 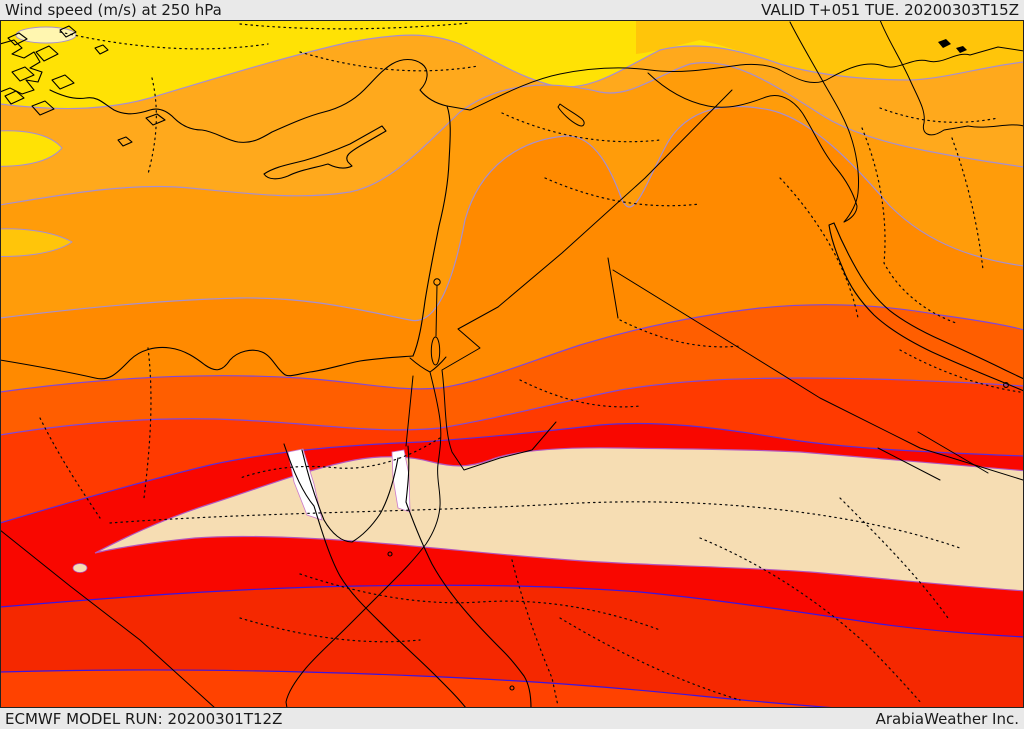 I want to click on dead-sea, so click(x=435, y=351).